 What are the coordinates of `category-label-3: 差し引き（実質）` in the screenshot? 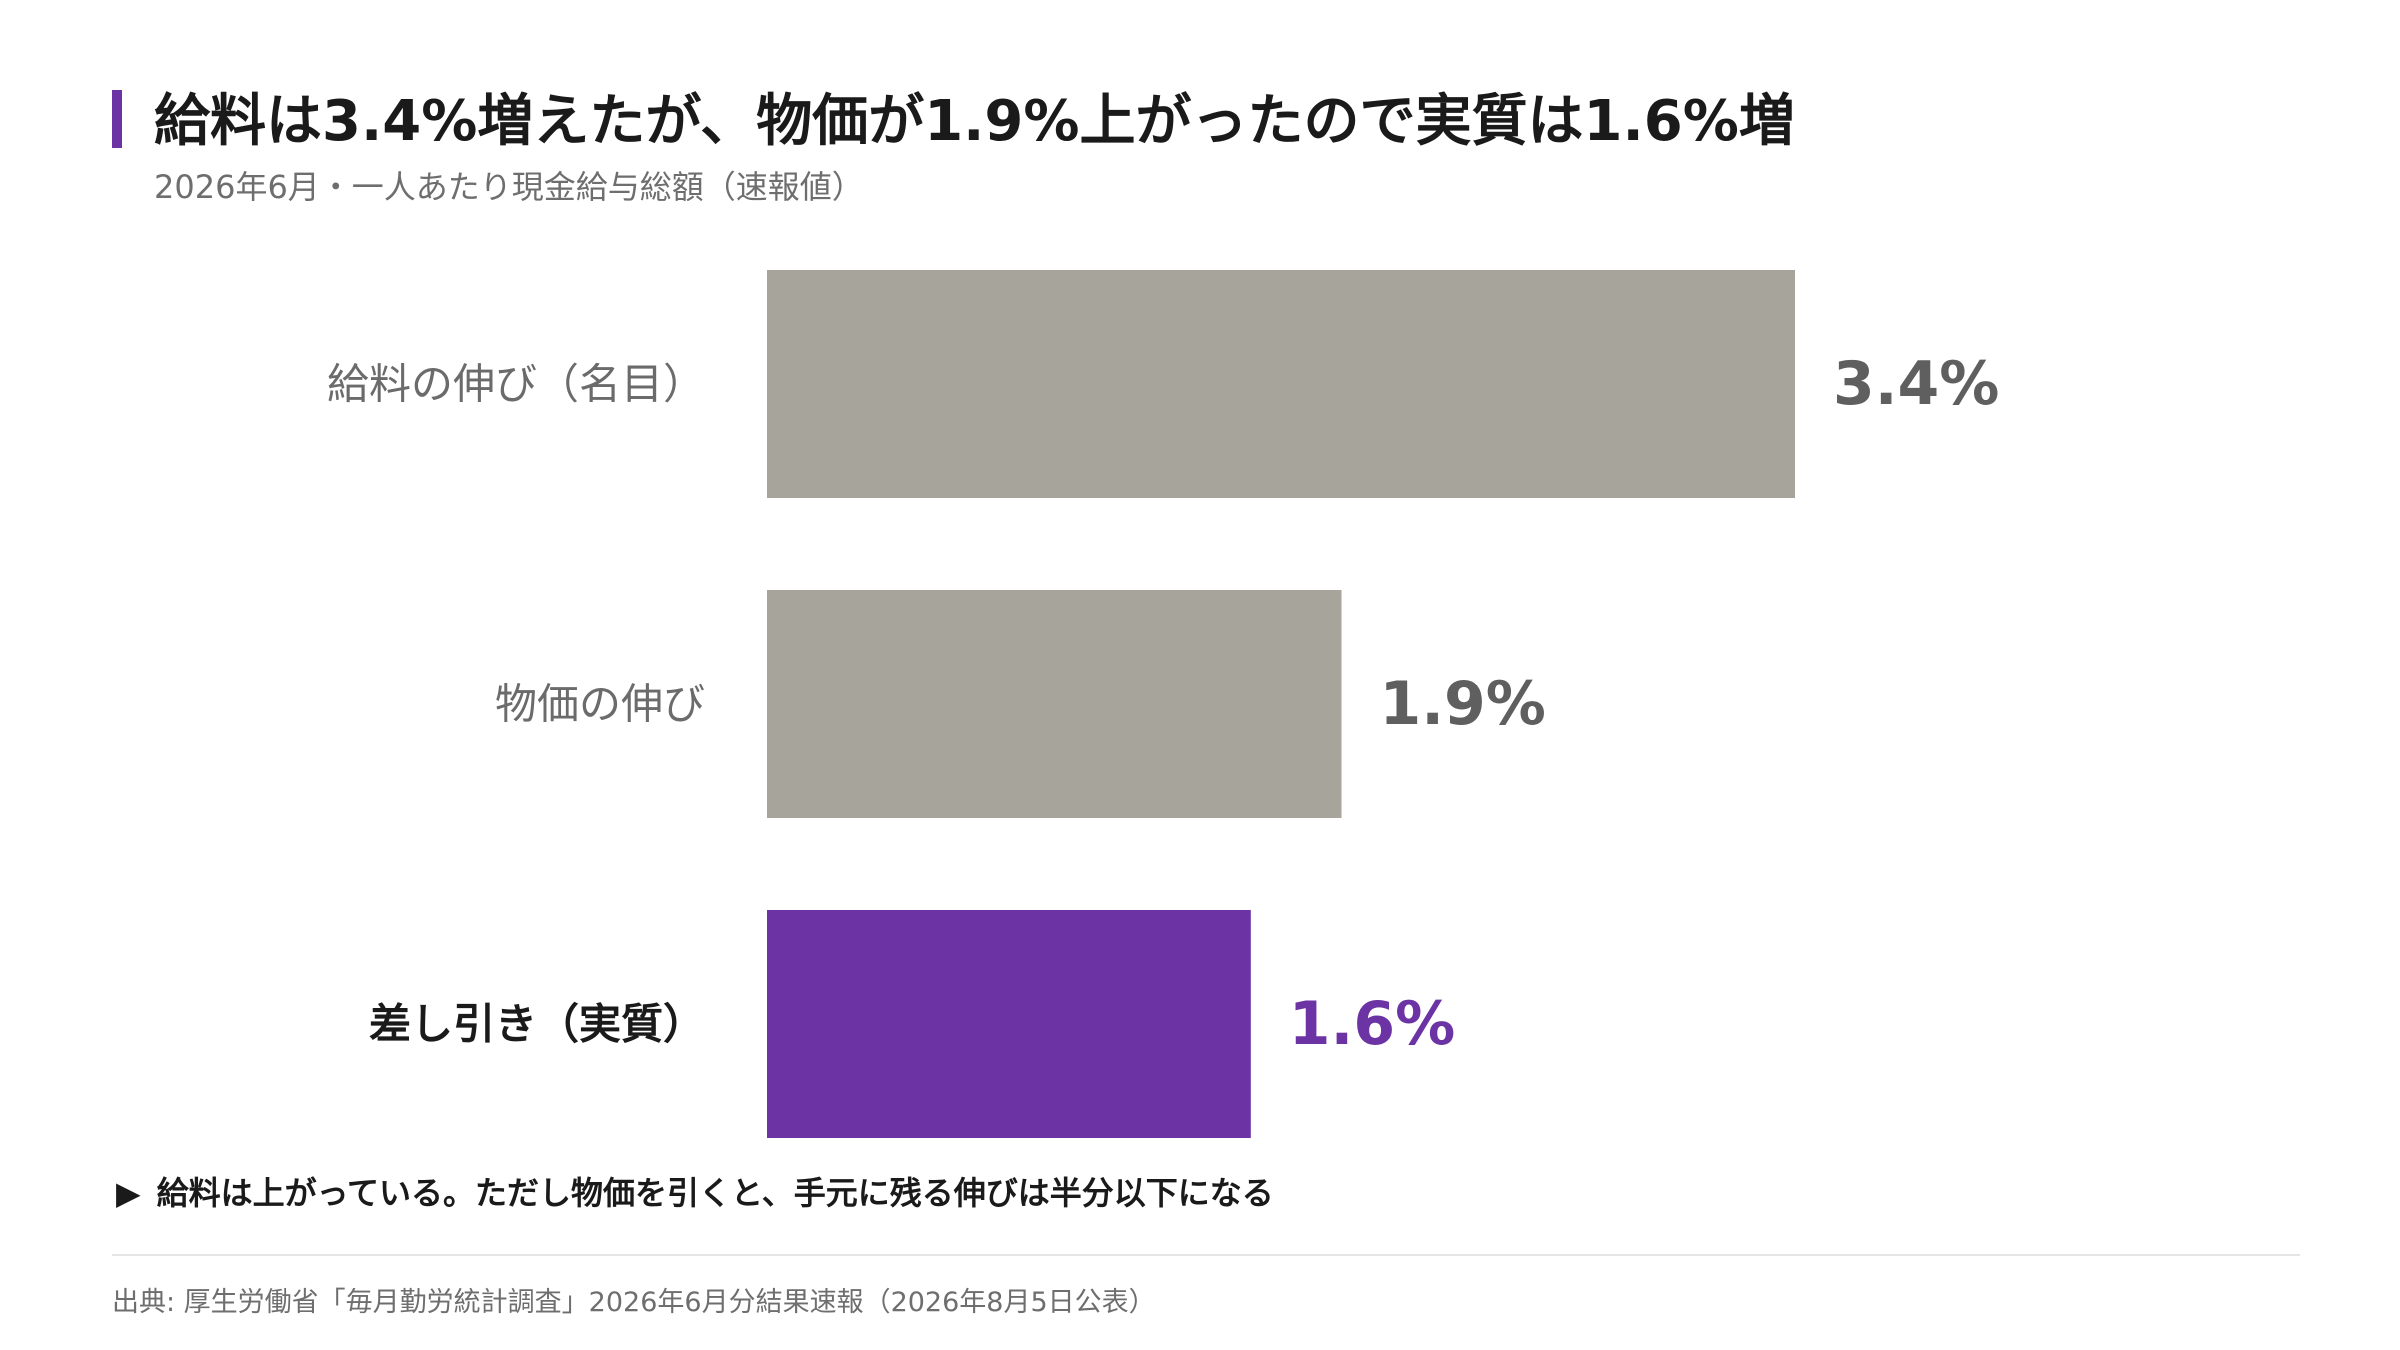 It's located at (537, 1024).